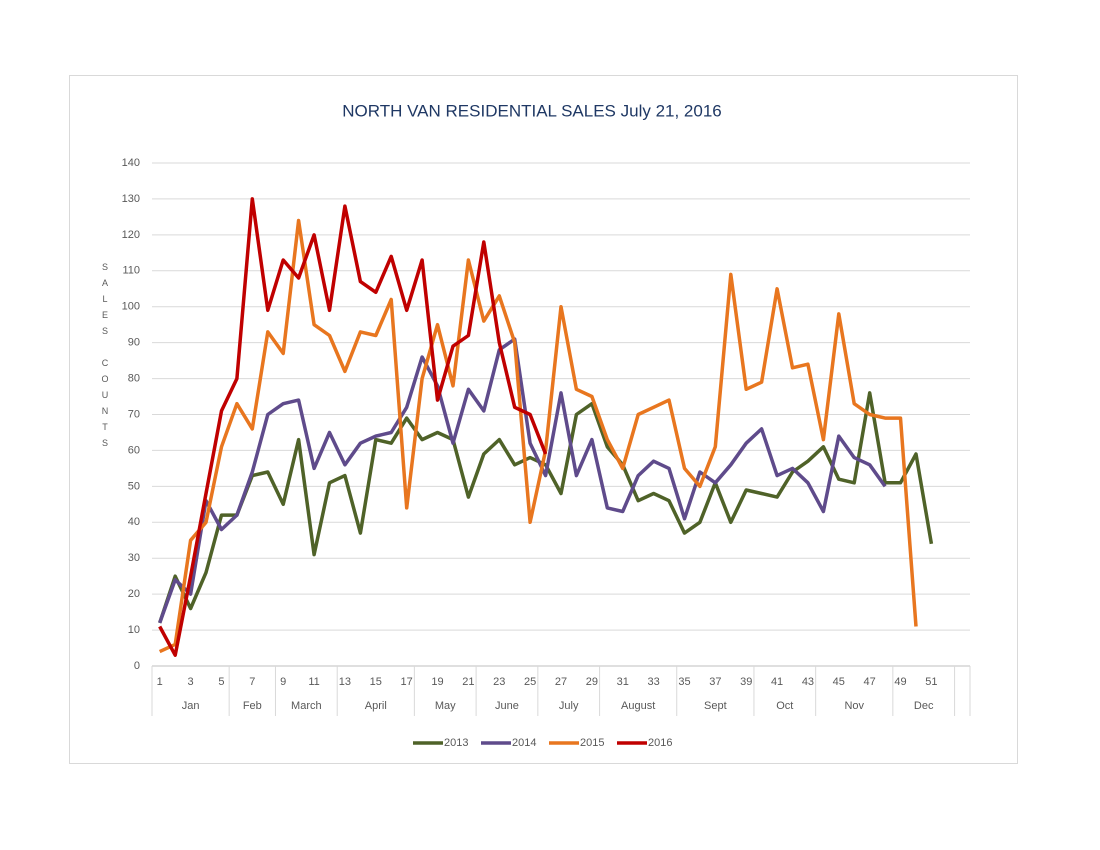  Describe the element at coordinates (784, 706) in the screenshot. I see `month-label: Oct` at that location.